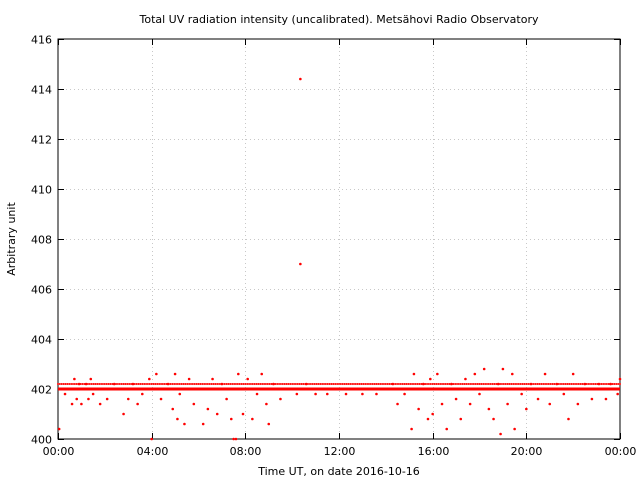 The image size is (640, 480). What do you see at coordinates (339, 389) in the screenshot?
I see `baseline-band` at bounding box center [339, 389].